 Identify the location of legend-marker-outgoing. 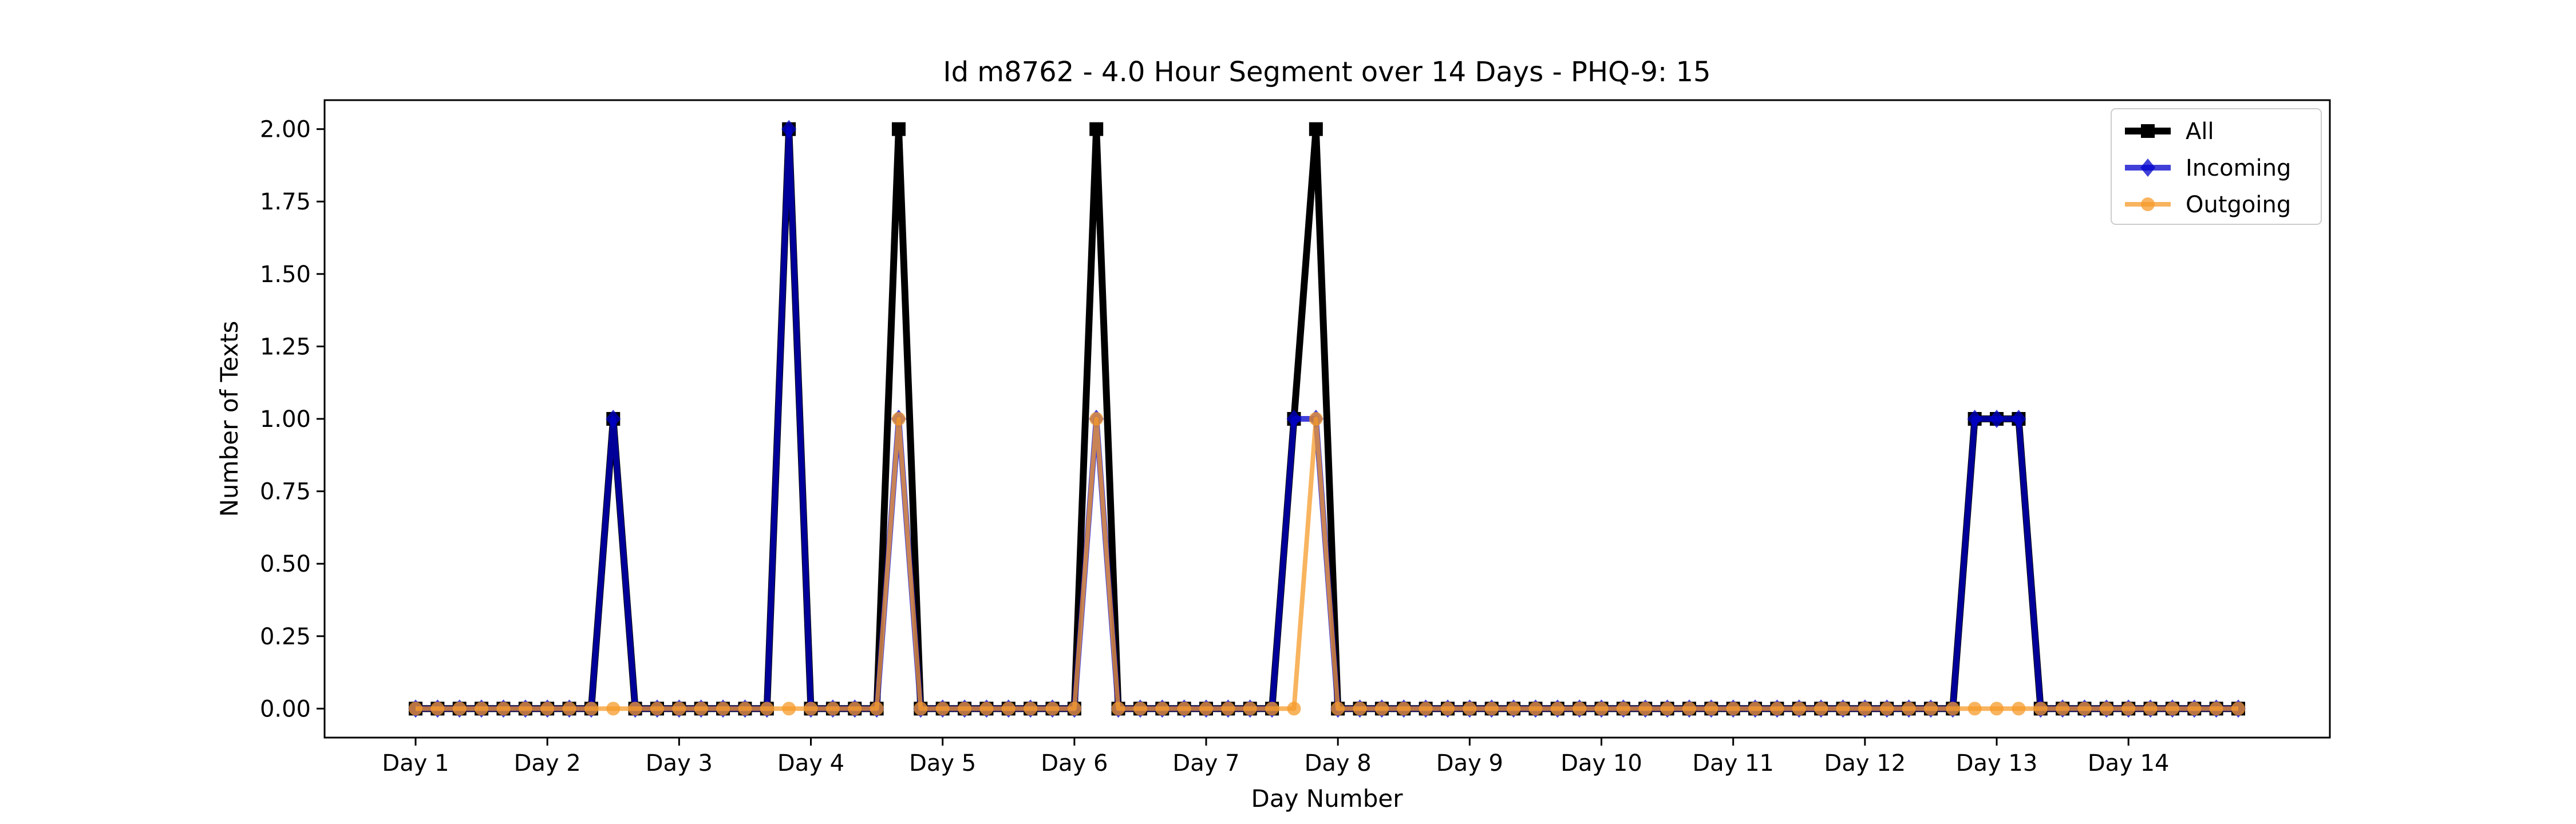
(2148, 204).